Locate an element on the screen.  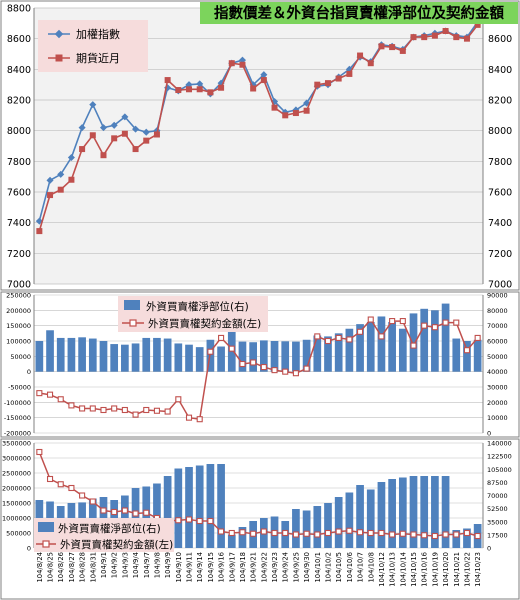
mid-right-tick-label: 30000 is located at coordinates (497, 388).